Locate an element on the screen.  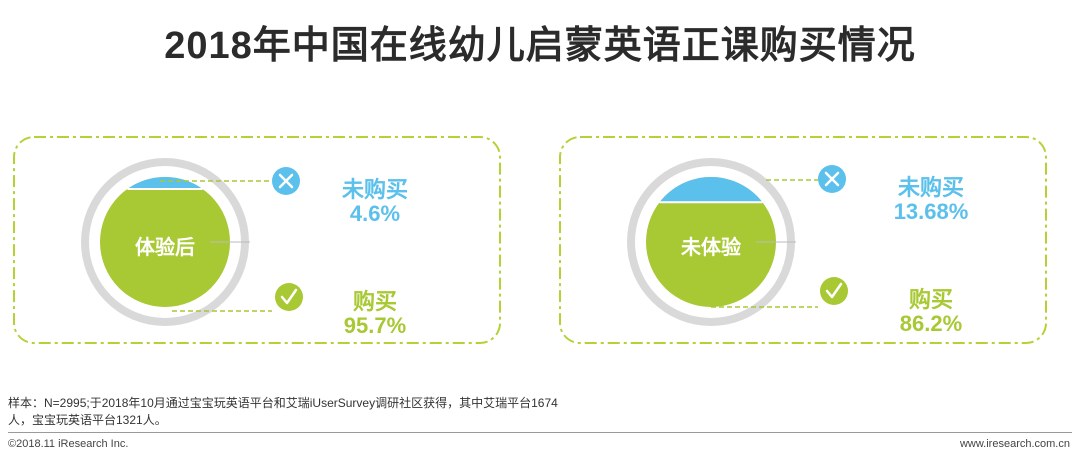
panel-1-not-purchased-label: 未购买 4.6% is located at coordinates (375, 202).